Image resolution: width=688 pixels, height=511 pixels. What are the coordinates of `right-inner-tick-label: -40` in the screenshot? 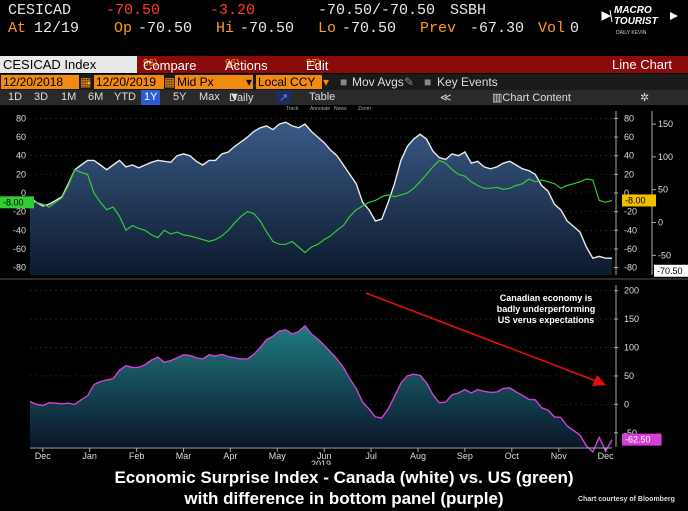 It's located at (630, 230).